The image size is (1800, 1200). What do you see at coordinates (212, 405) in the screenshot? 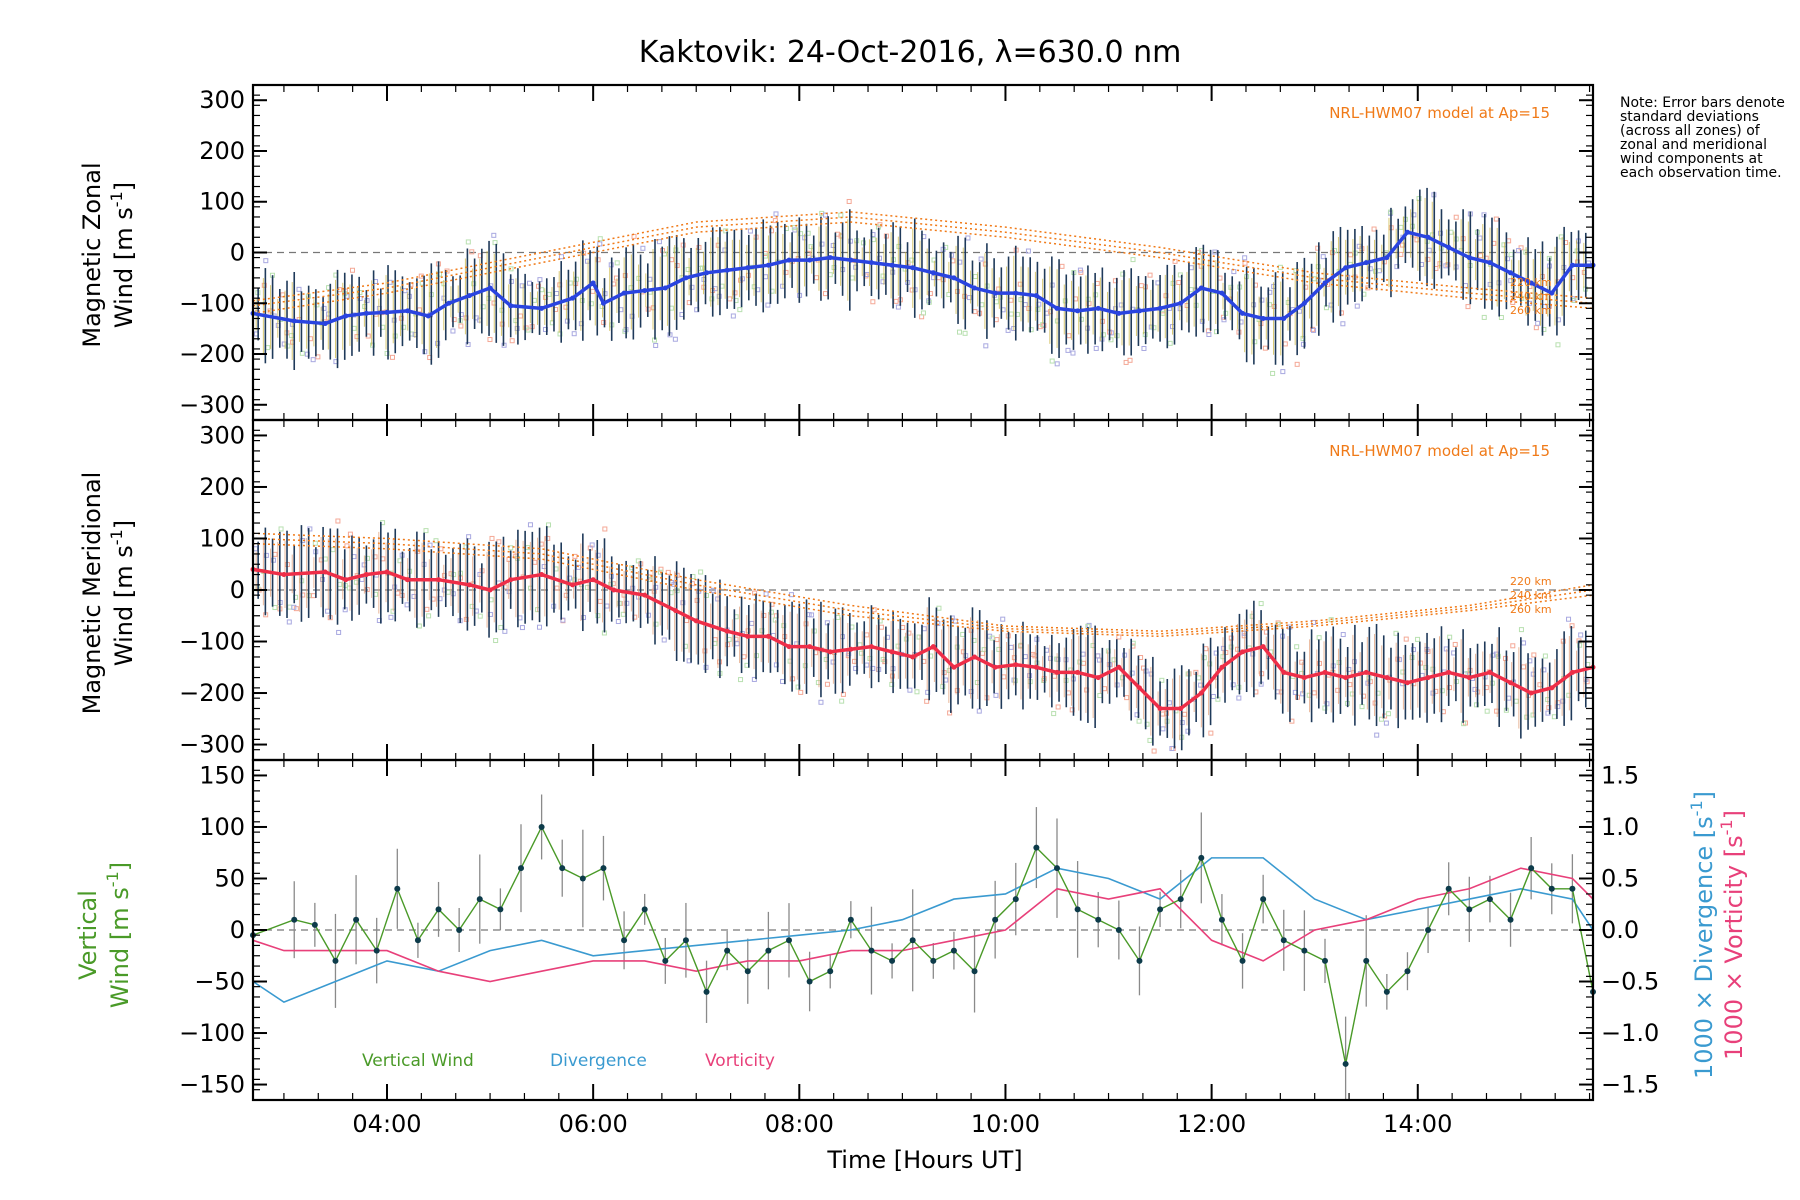
I see `zonal-ytick-label: −300` at bounding box center [212, 405].